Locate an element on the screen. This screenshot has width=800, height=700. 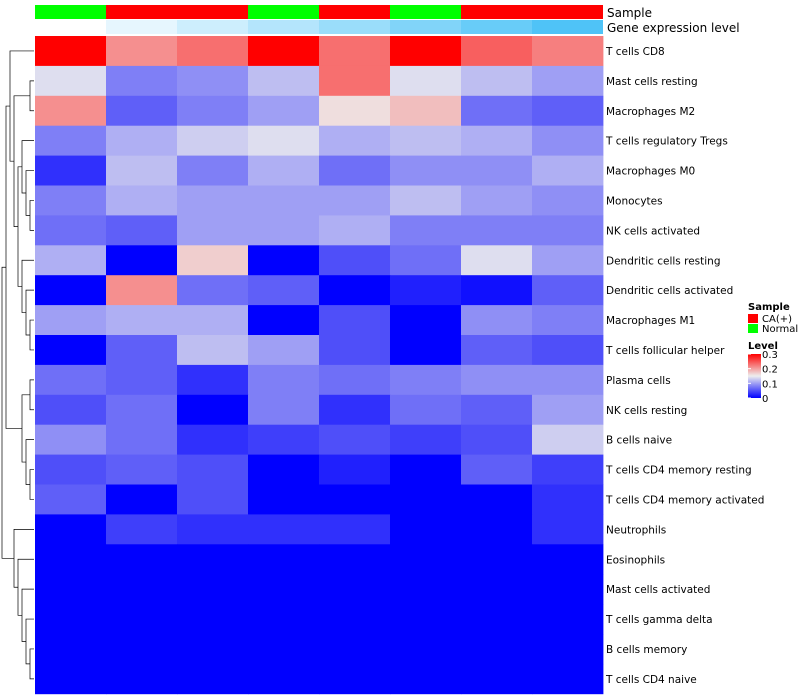
row-label: NK cells activated is located at coordinates (653, 231).